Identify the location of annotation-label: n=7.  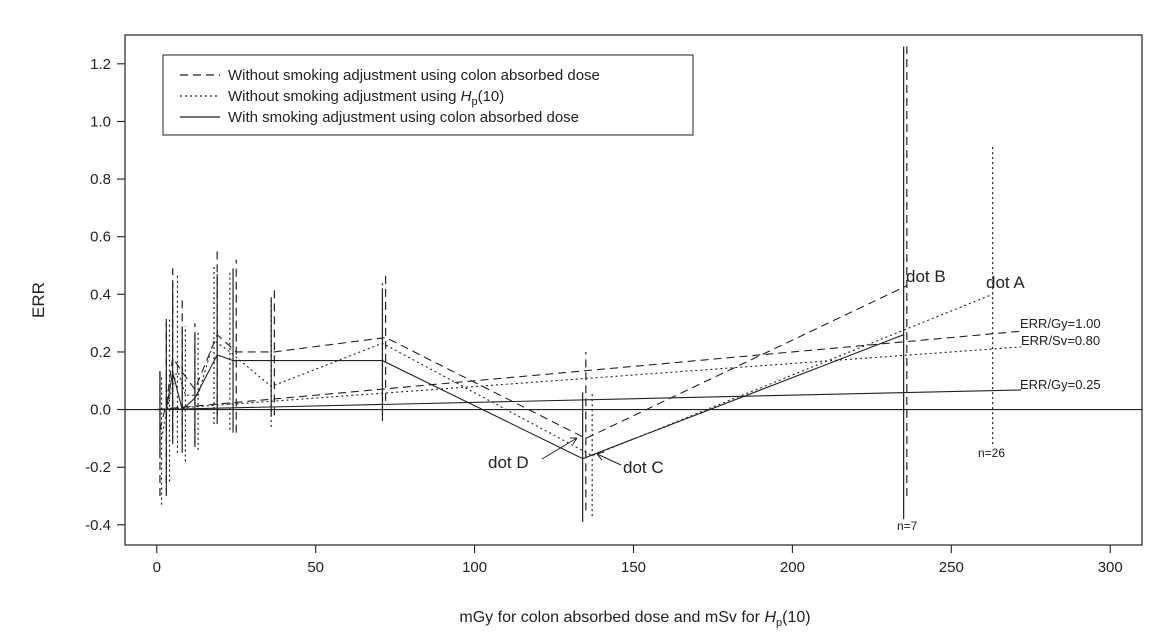
(907, 526).